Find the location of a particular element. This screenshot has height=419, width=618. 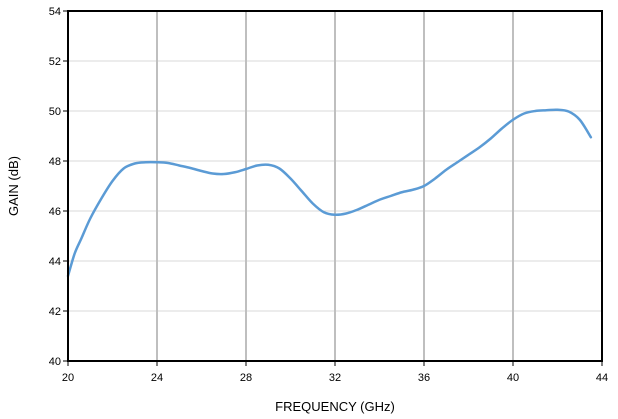

y-axis-title: GAIN (dB) is located at coordinates (13, 186).